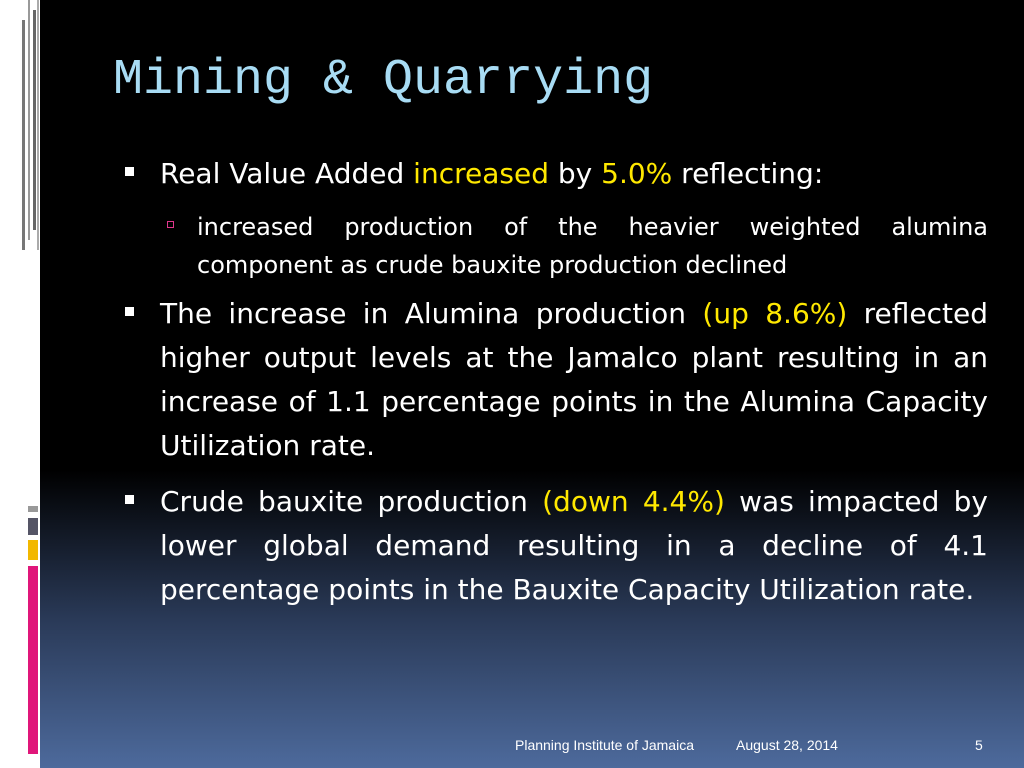 The height and width of the screenshot is (768, 1024). Describe the element at coordinates (787, 745) in the screenshot. I see `footer-date: August 28, 2014` at that location.